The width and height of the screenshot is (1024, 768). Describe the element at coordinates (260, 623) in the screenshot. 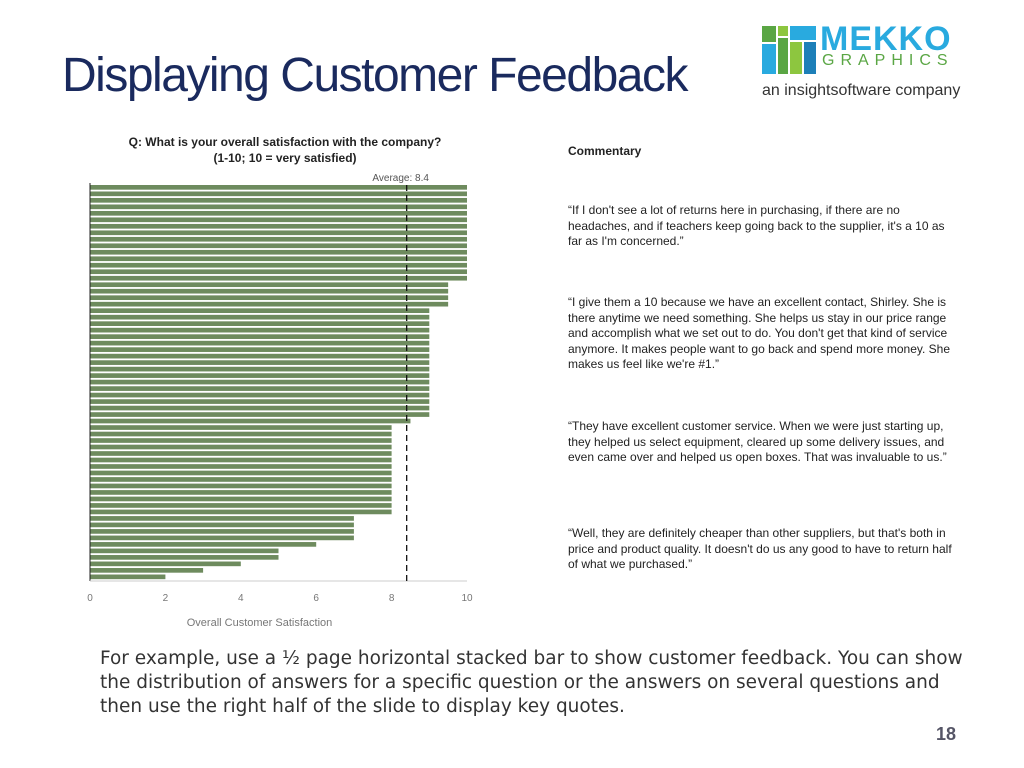

I see `x-axis-label: Overall Customer Satisfaction` at that location.